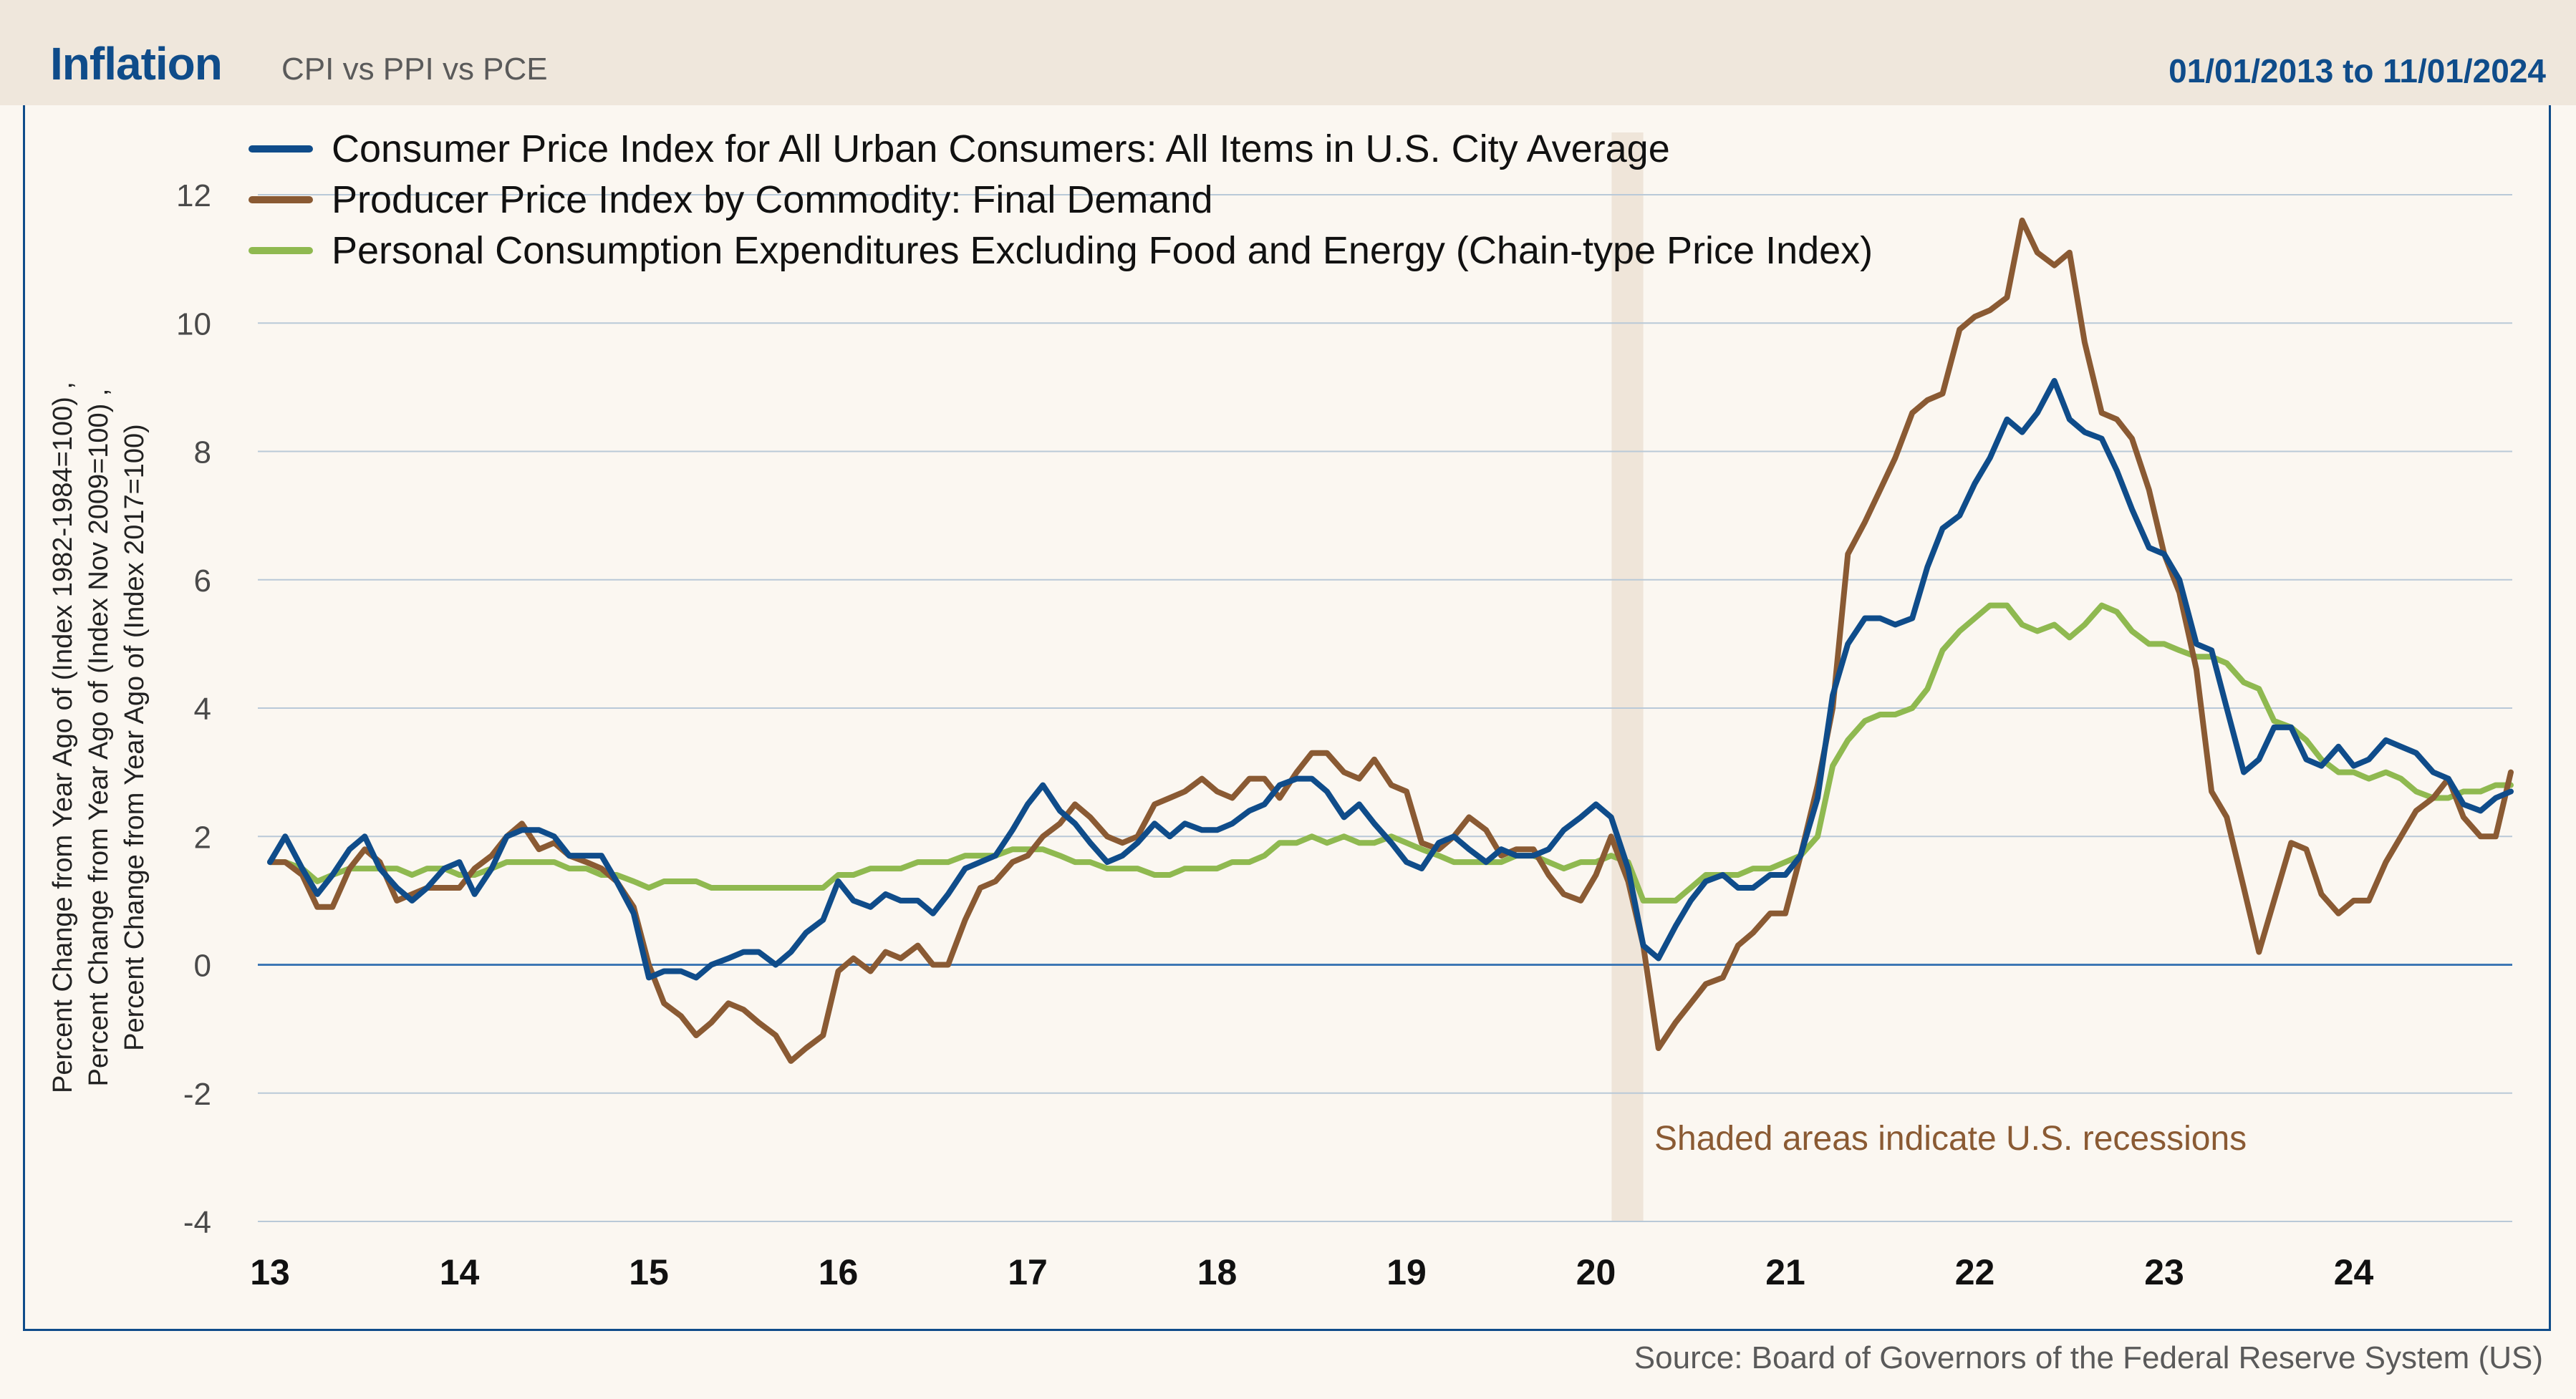 This screenshot has height=1399, width=2576. I want to click on y-tick-label: -2, so click(197, 1094).